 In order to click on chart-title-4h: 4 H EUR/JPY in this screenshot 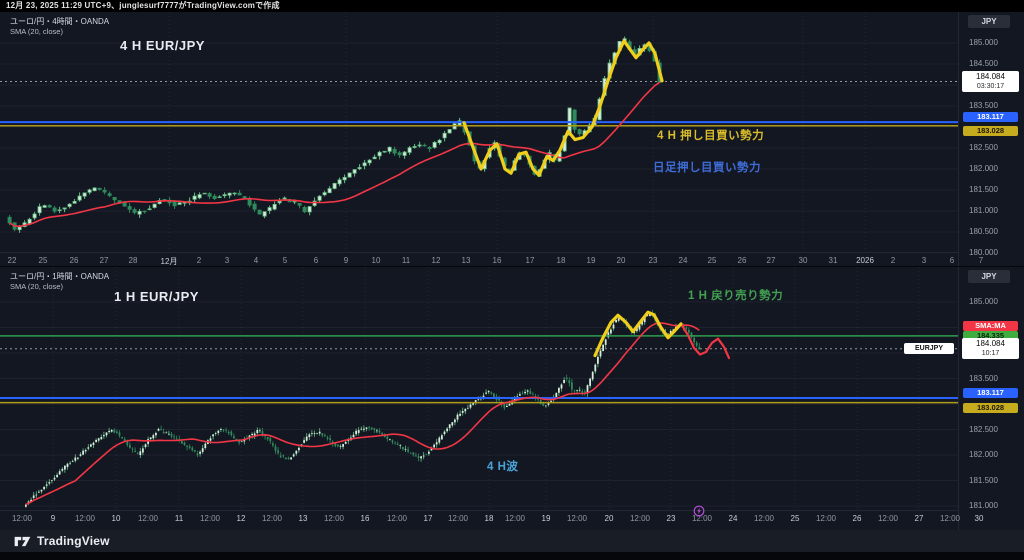, I will do `click(162, 45)`.